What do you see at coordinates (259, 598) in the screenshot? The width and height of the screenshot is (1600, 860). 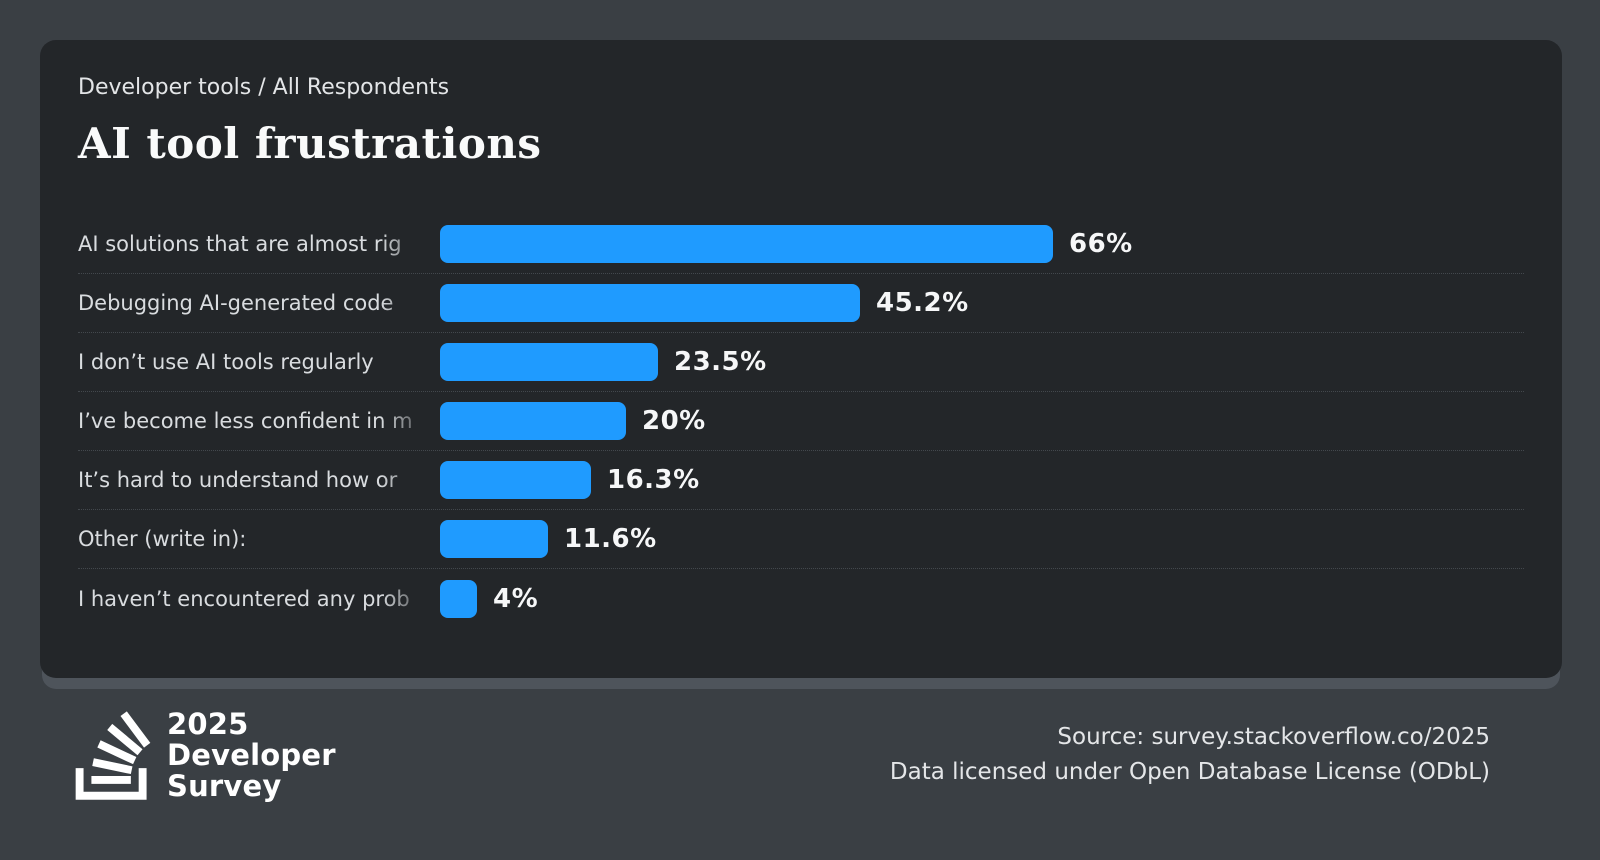 I see `row-label: I haven’t encountered any prob` at bounding box center [259, 598].